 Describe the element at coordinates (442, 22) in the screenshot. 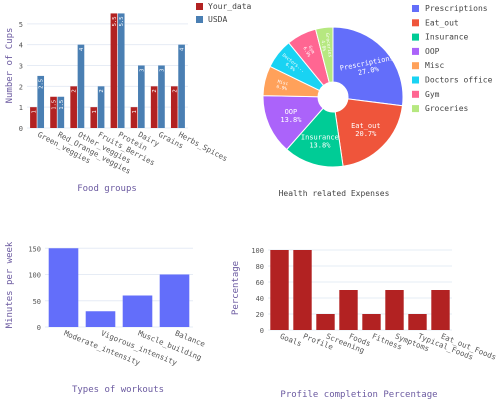

I see `legend-label: Eat_out` at that location.